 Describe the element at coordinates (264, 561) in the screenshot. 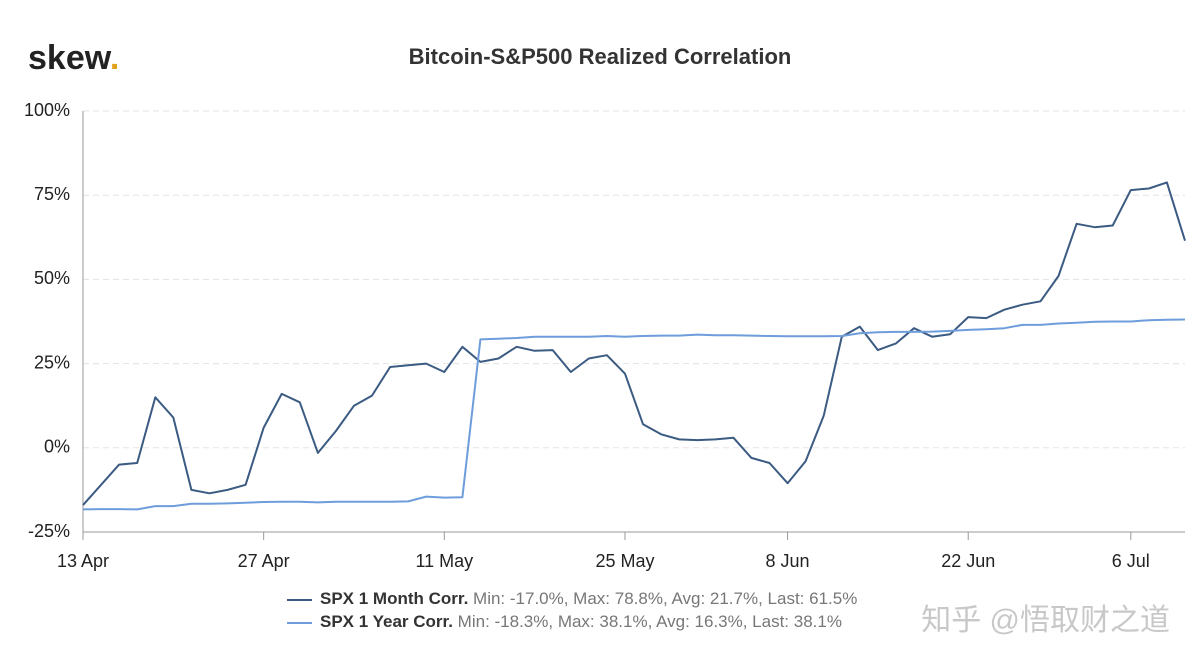

I see `x-tick-label: 27 Apr` at that location.